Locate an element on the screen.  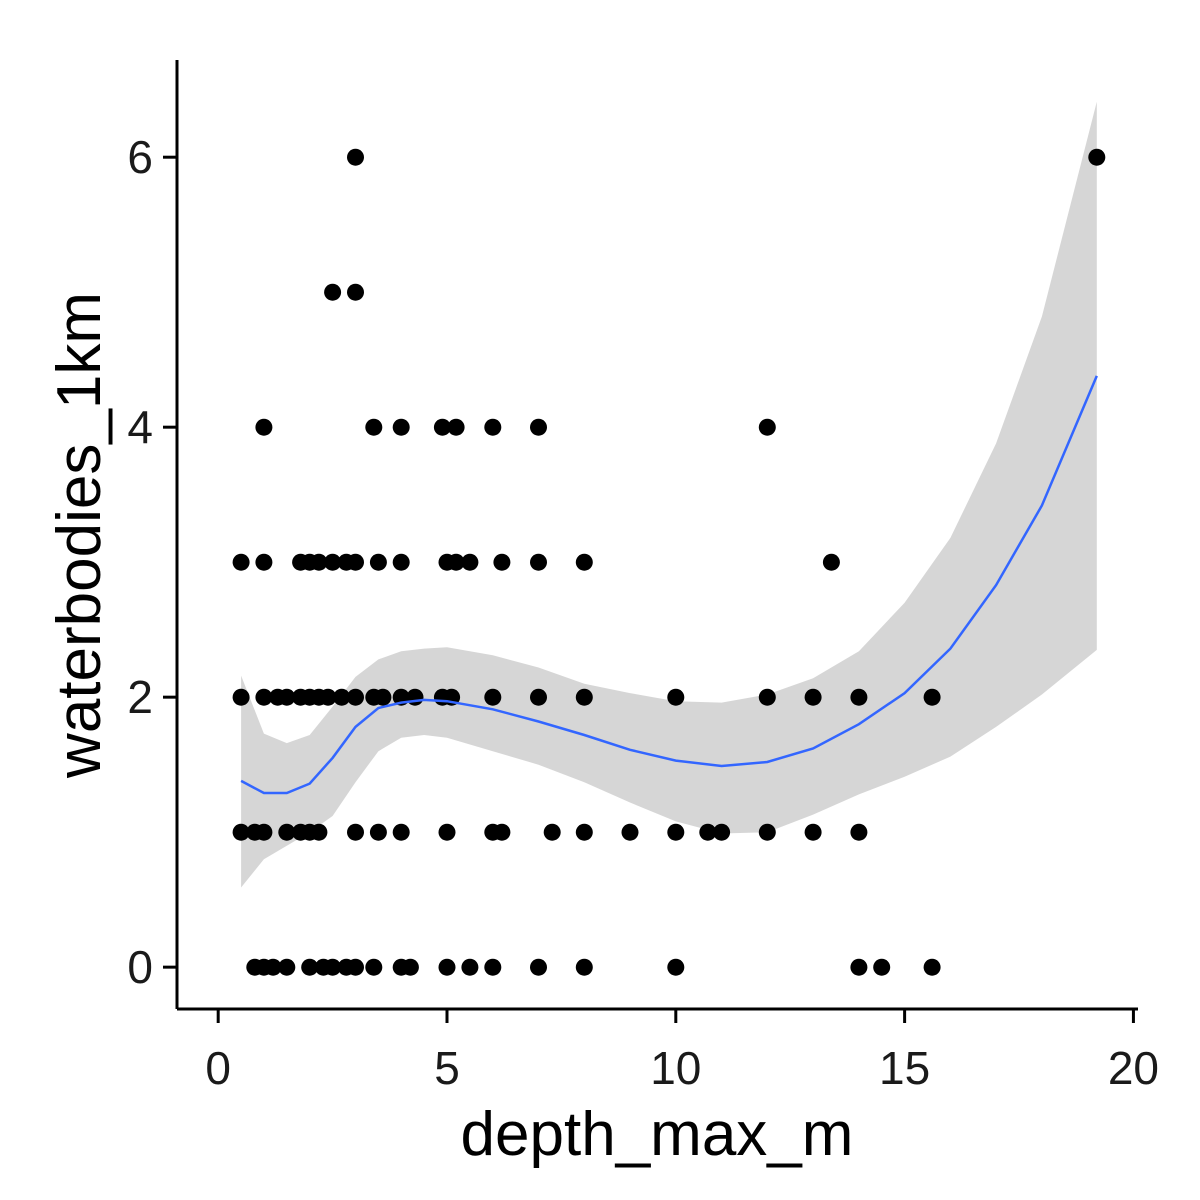
y-axis-title: waterbodies_1km is located at coordinates (79, 535).